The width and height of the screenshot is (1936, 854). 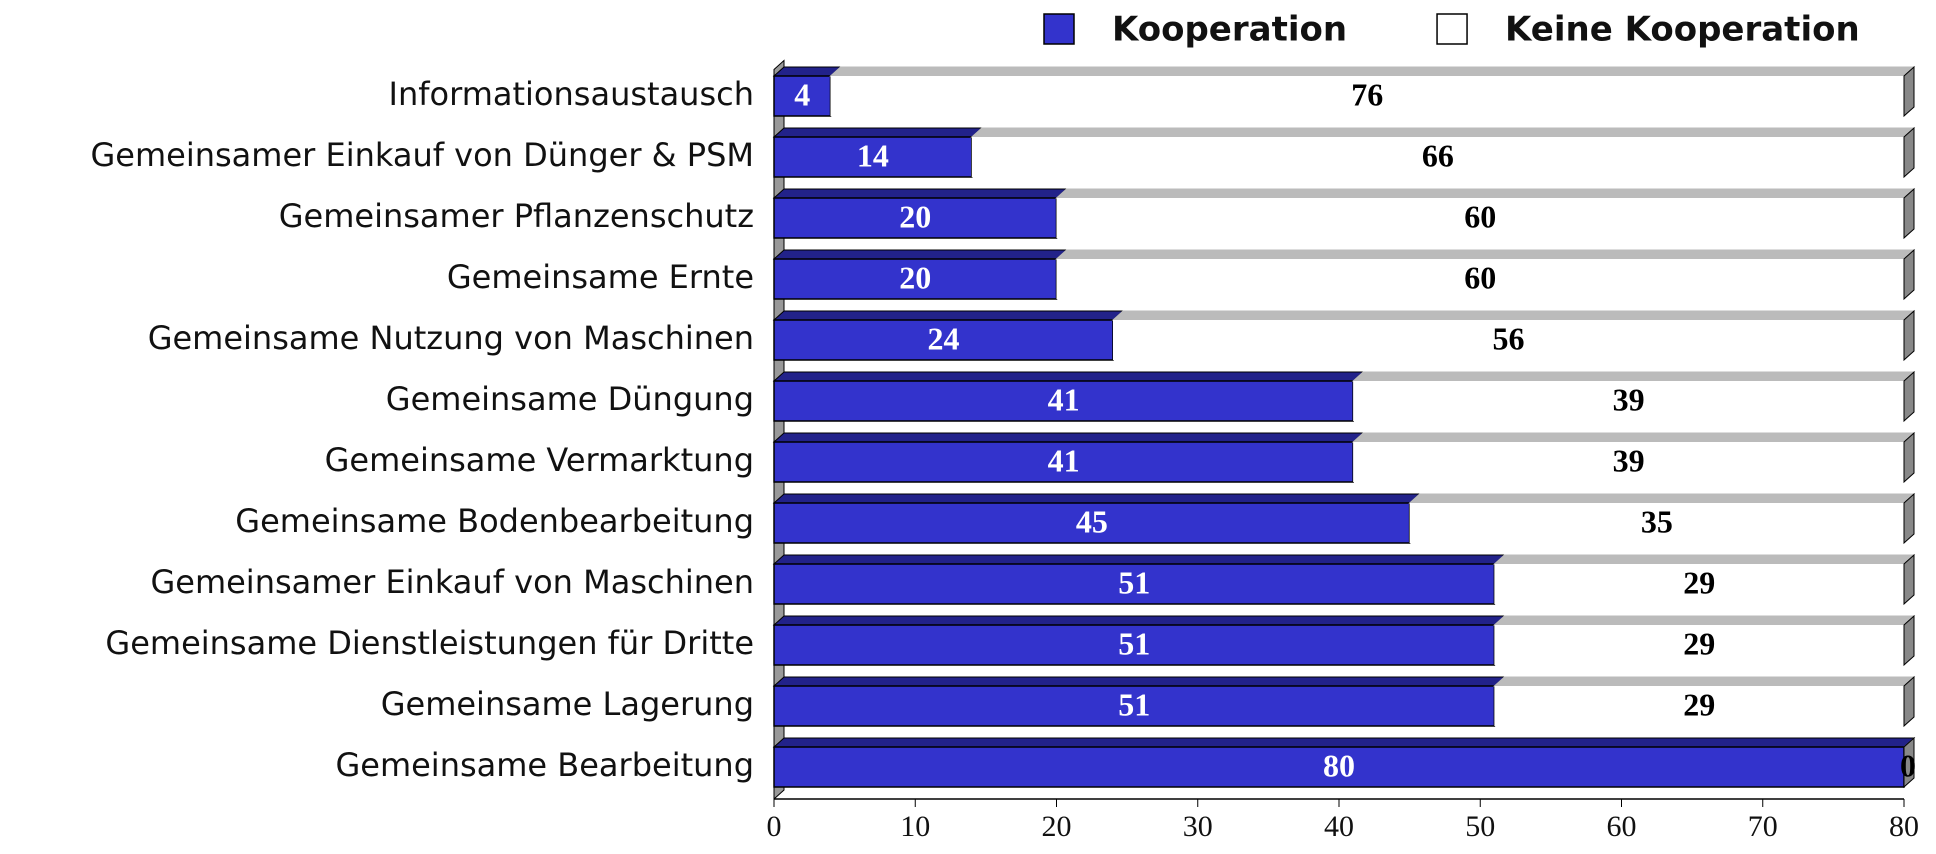 I want to click on category-label: Gemeinsame Dienstleistungen für Dritte, so click(x=429, y=643).